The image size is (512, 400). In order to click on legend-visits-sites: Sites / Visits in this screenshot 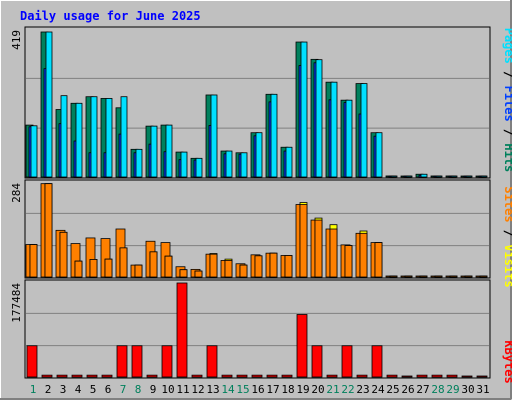, I will do `click(507, 236)`.